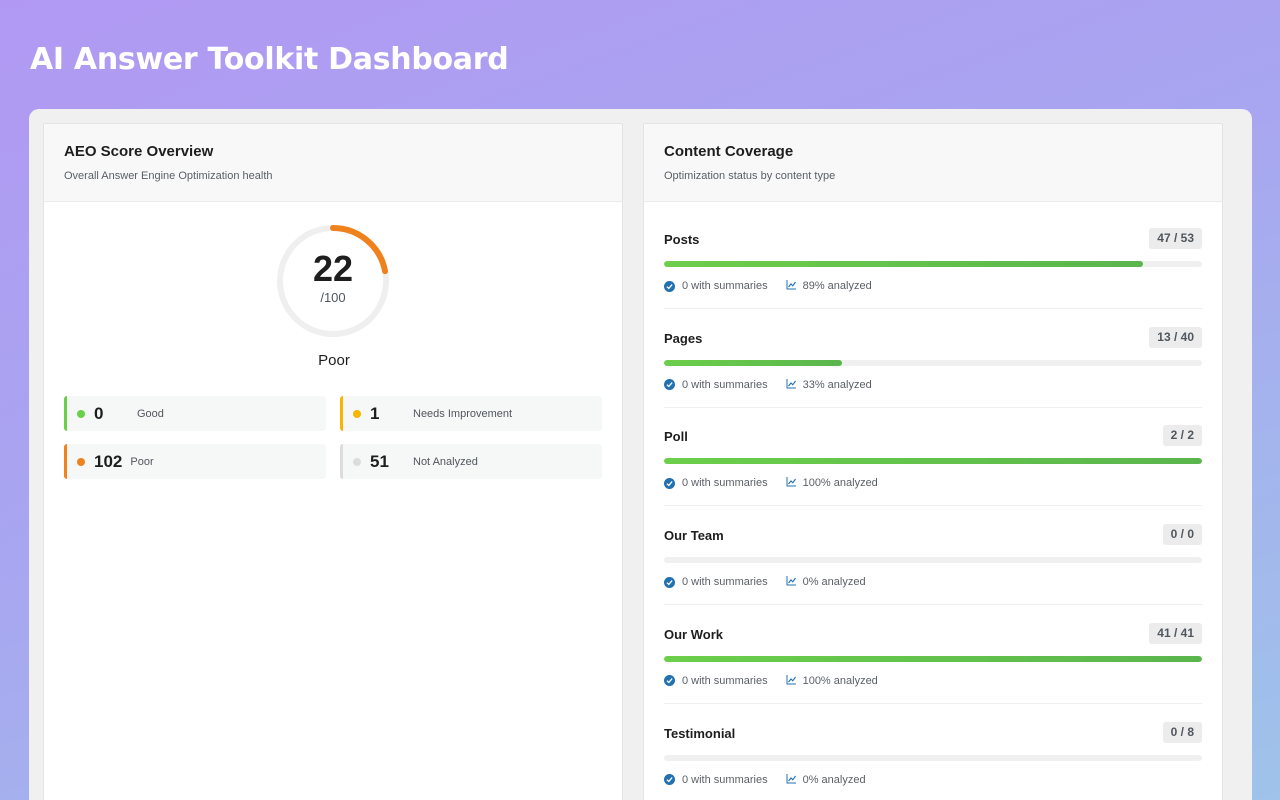 The width and height of the screenshot is (1280, 800). I want to click on stat-count: 0, so click(99, 413).